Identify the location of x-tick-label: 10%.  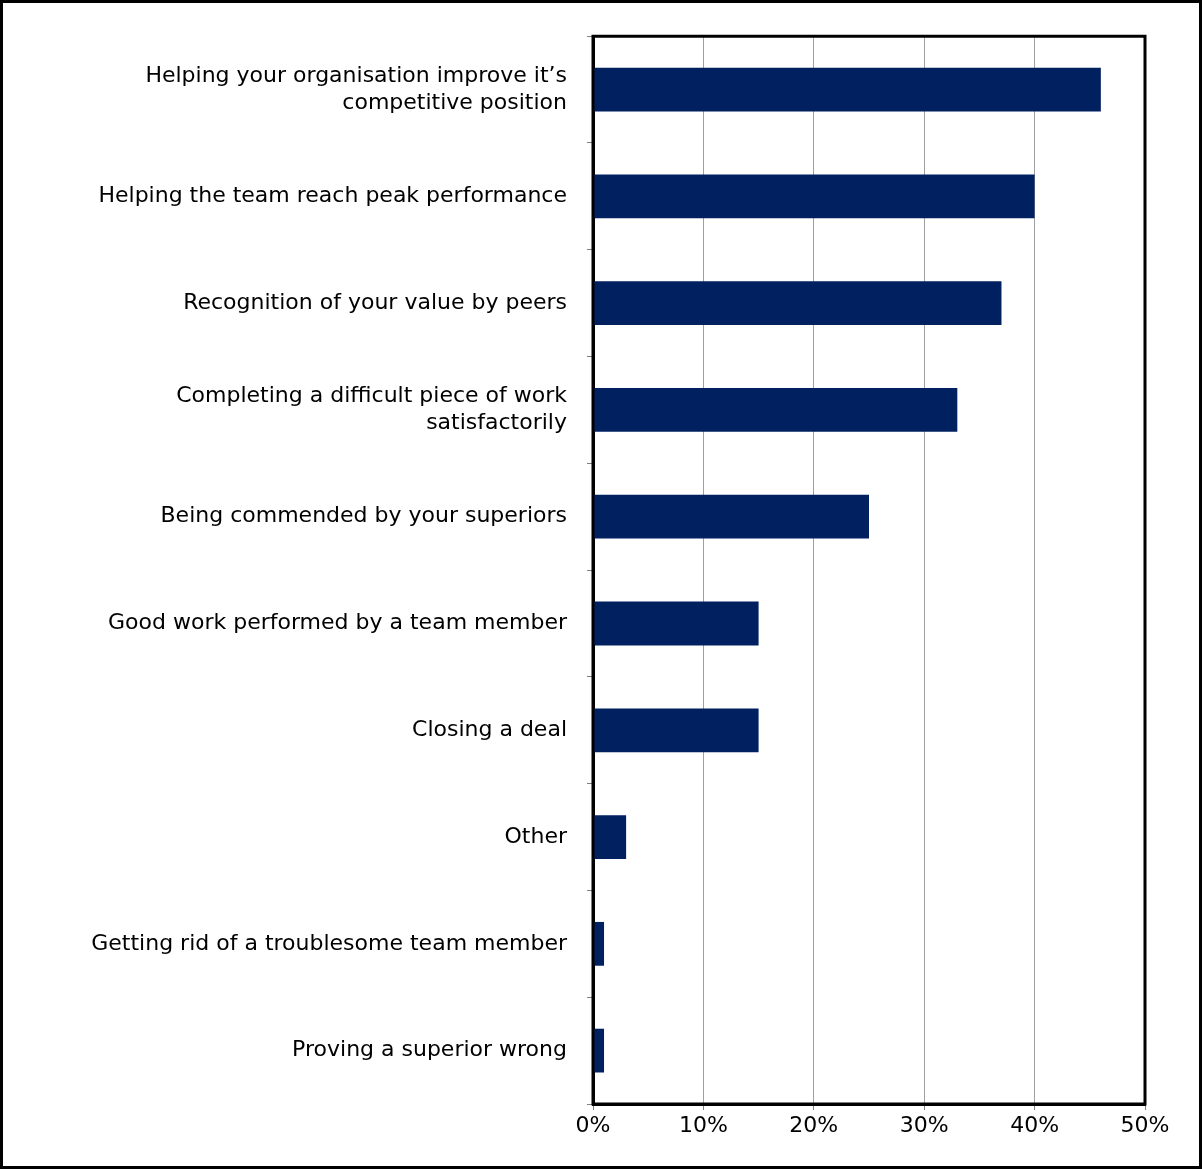
(703, 1124).